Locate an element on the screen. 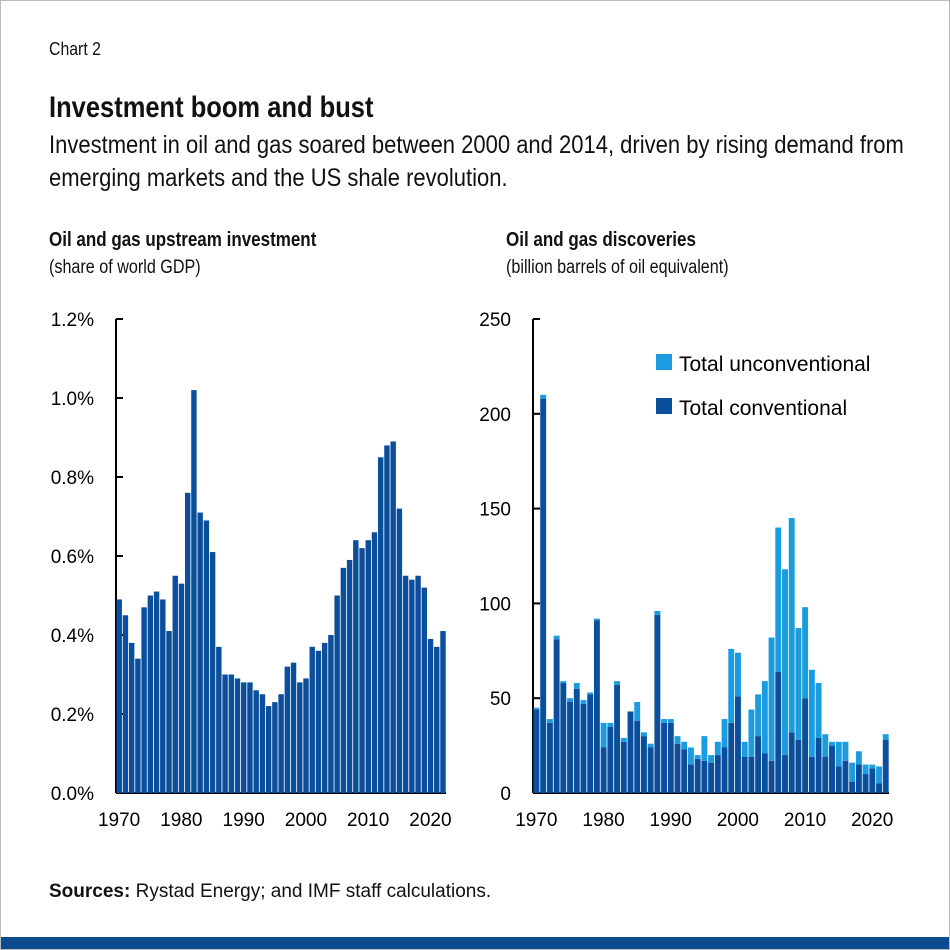 The image size is (950, 950). right-conventional-bar-2000 is located at coordinates (738, 744).